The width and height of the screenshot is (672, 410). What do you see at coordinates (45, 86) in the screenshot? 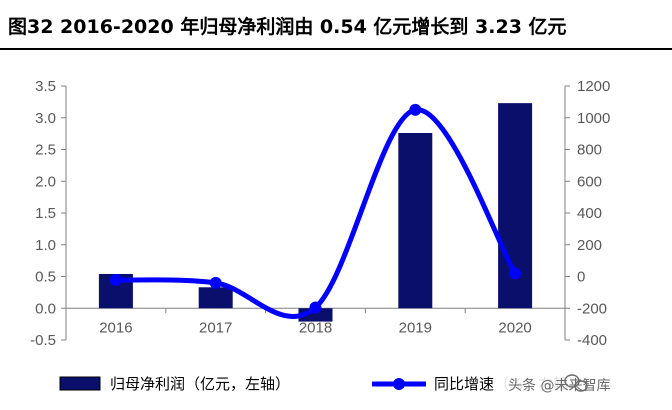
I see `y-left-tick-label: 3.5` at bounding box center [45, 86].